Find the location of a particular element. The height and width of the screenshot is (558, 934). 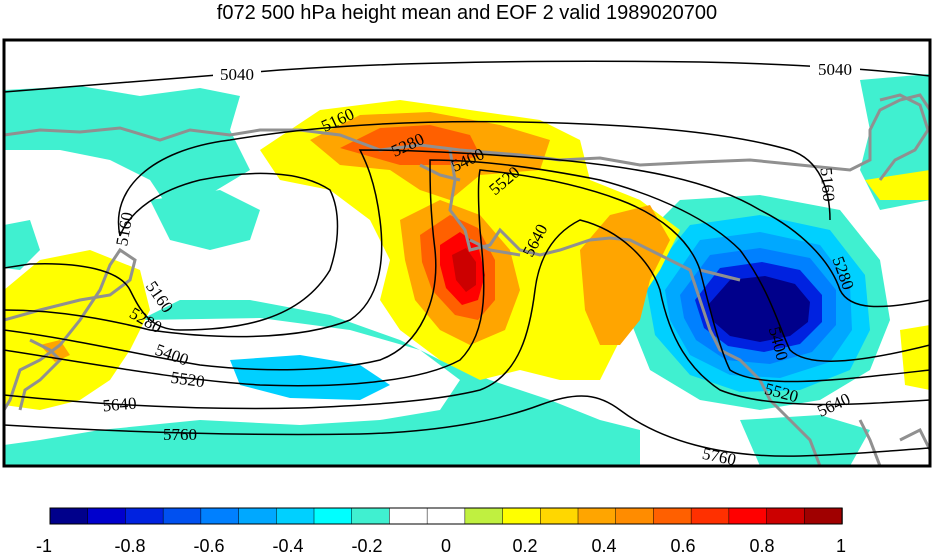

colorbar-tick-label: -0.6 is located at coordinates (209, 546).